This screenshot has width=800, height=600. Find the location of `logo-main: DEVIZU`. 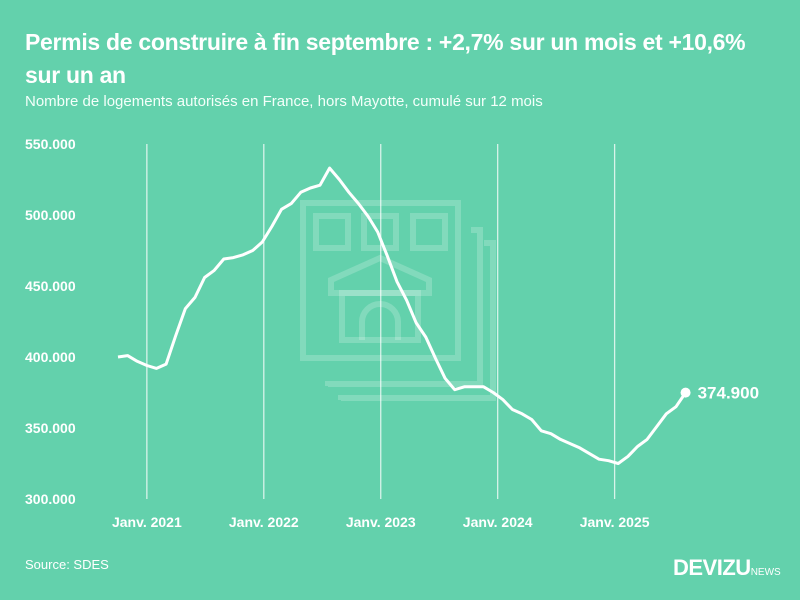

logo-main: DEVIZU is located at coordinates (712, 567).